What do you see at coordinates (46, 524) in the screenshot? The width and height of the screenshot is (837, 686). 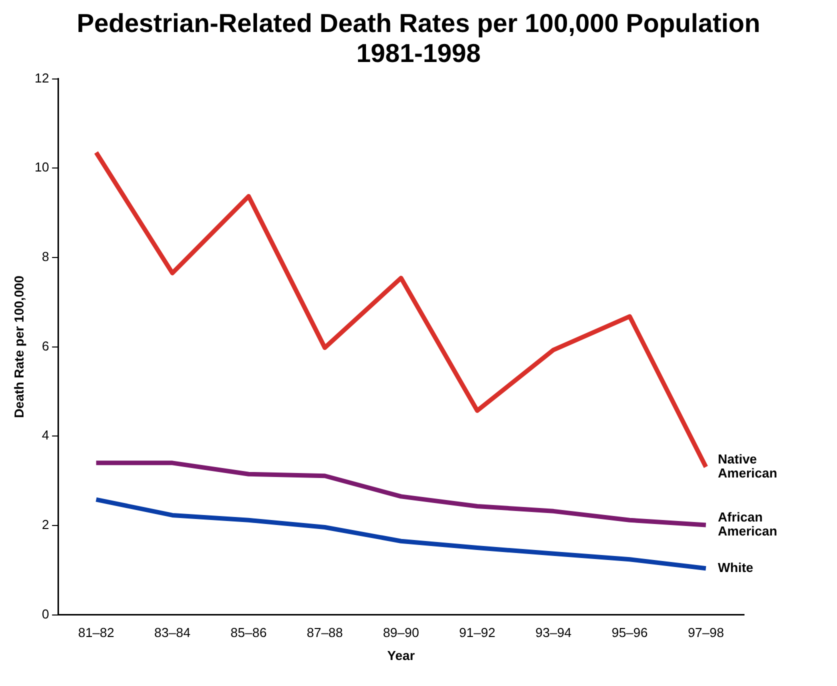 I see `y-tick-label: 2` at bounding box center [46, 524].